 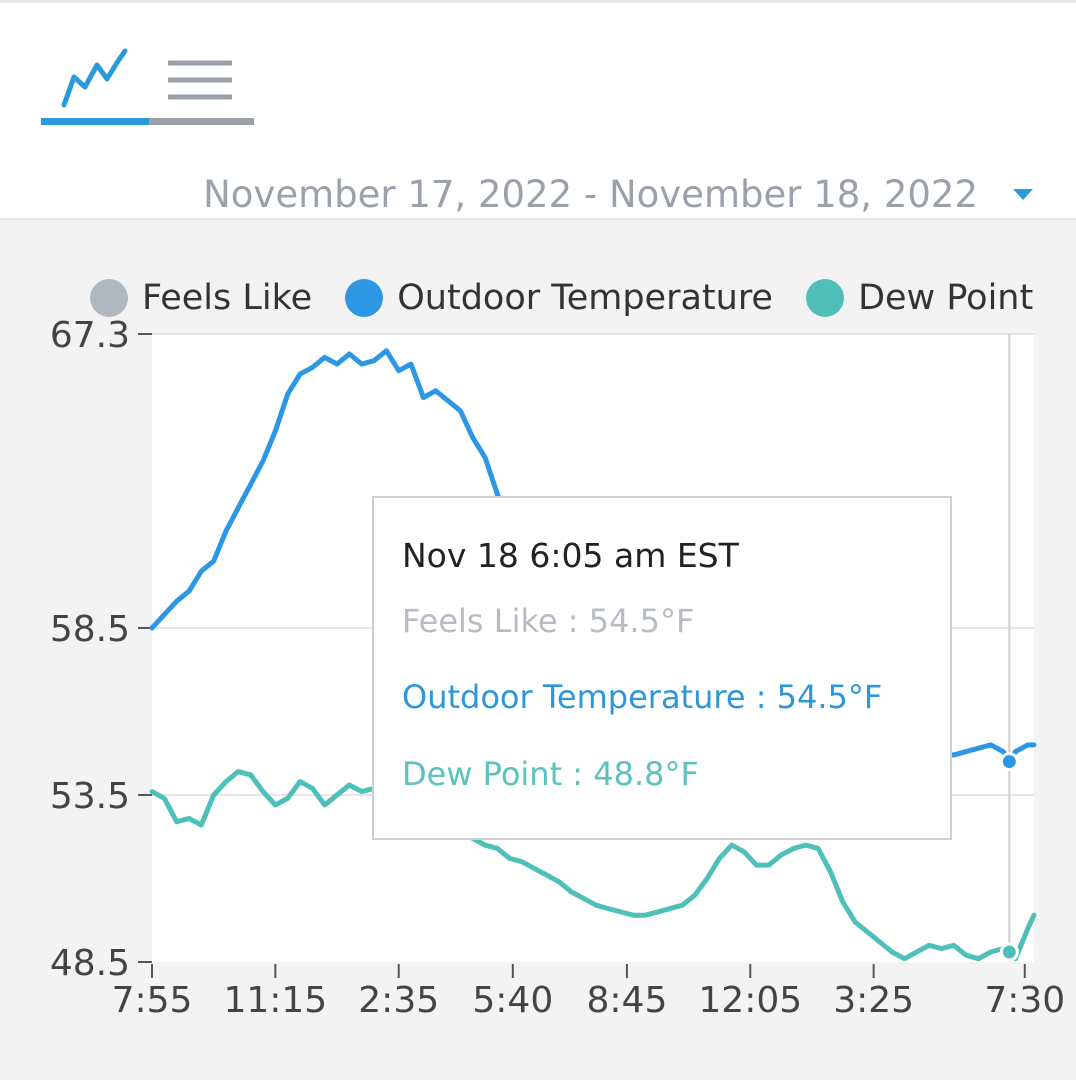 What do you see at coordinates (398, 1000) in the screenshot?
I see `x-tick-label: 2:35` at bounding box center [398, 1000].